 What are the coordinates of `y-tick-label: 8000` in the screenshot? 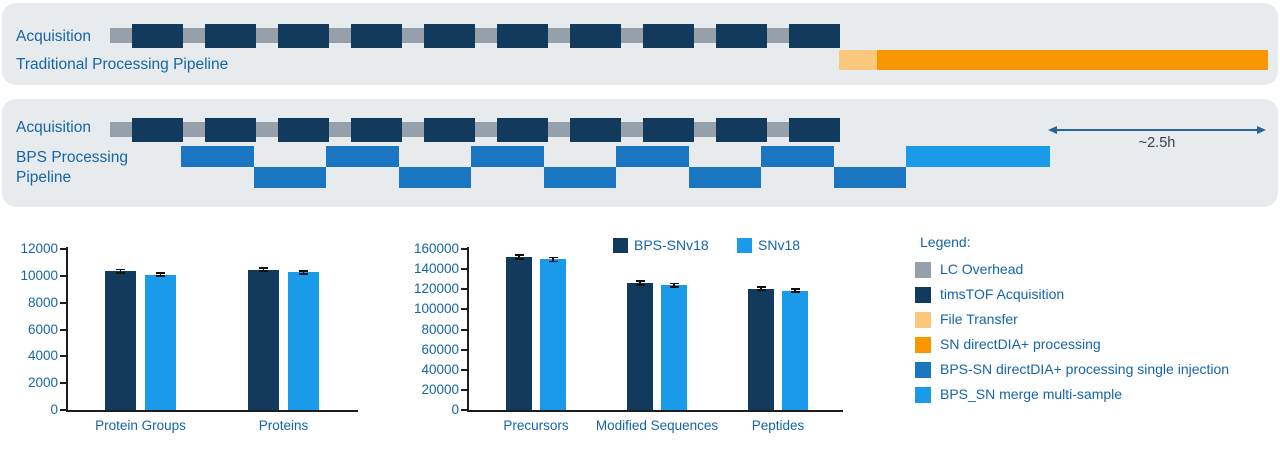 It's located at (42, 302).